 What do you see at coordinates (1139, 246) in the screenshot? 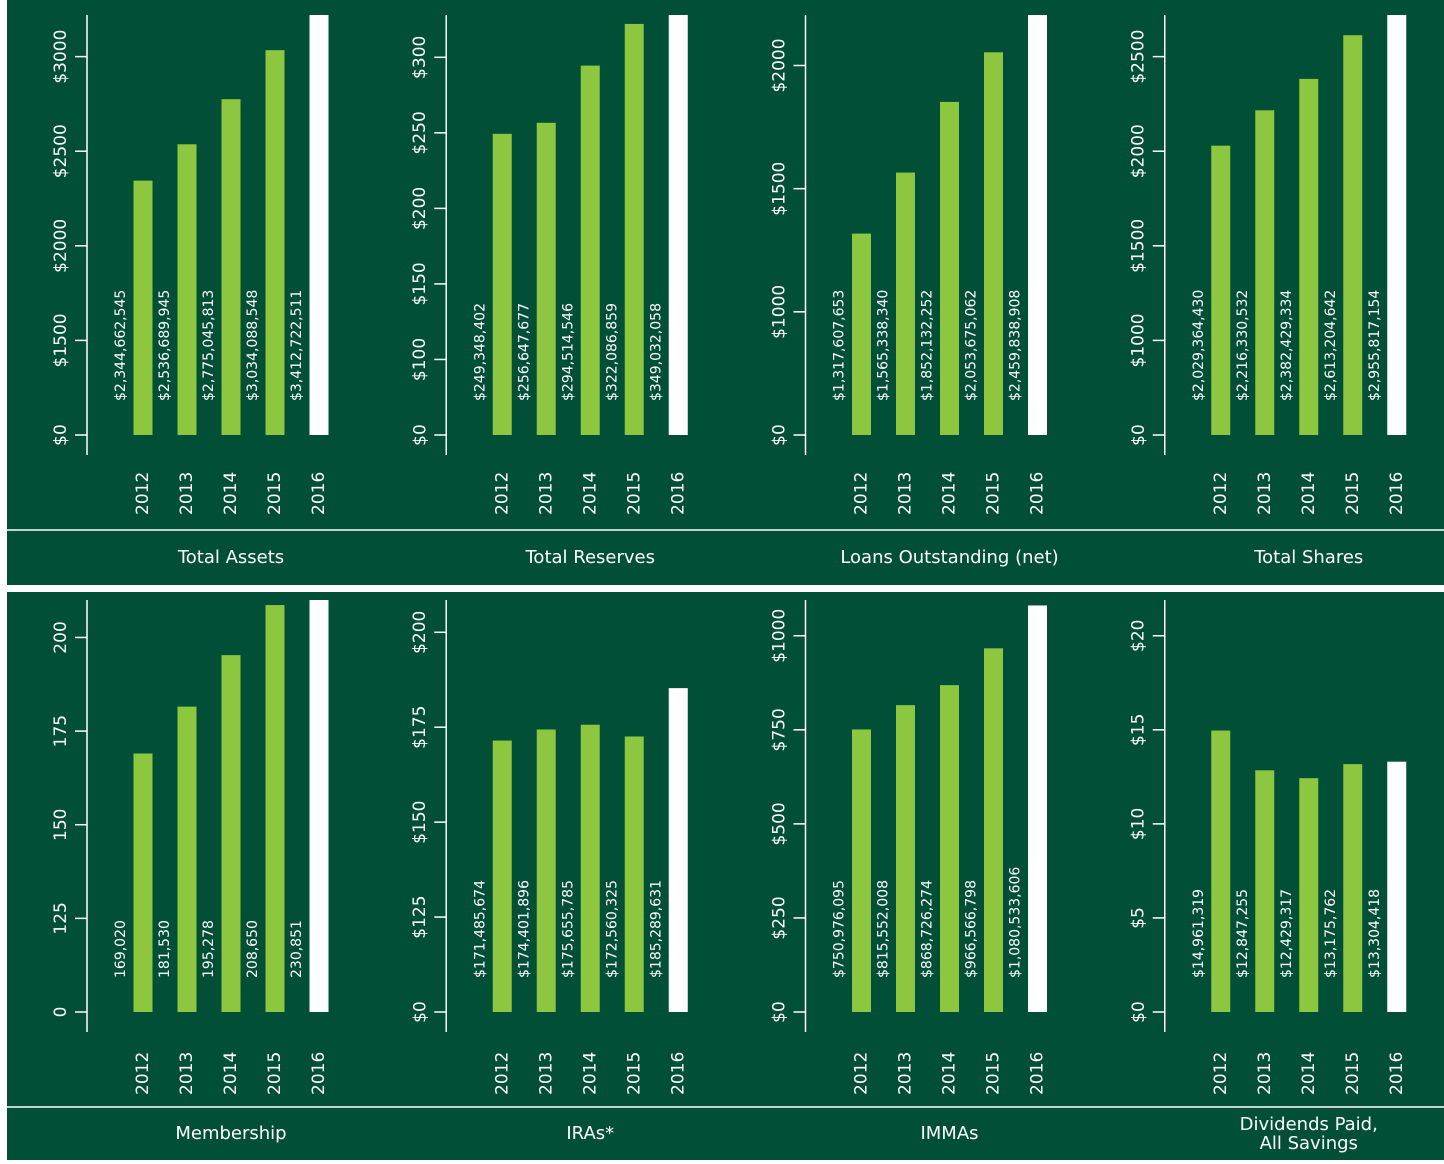
I see `y-tick-label: $1500` at bounding box center [1139, 246].